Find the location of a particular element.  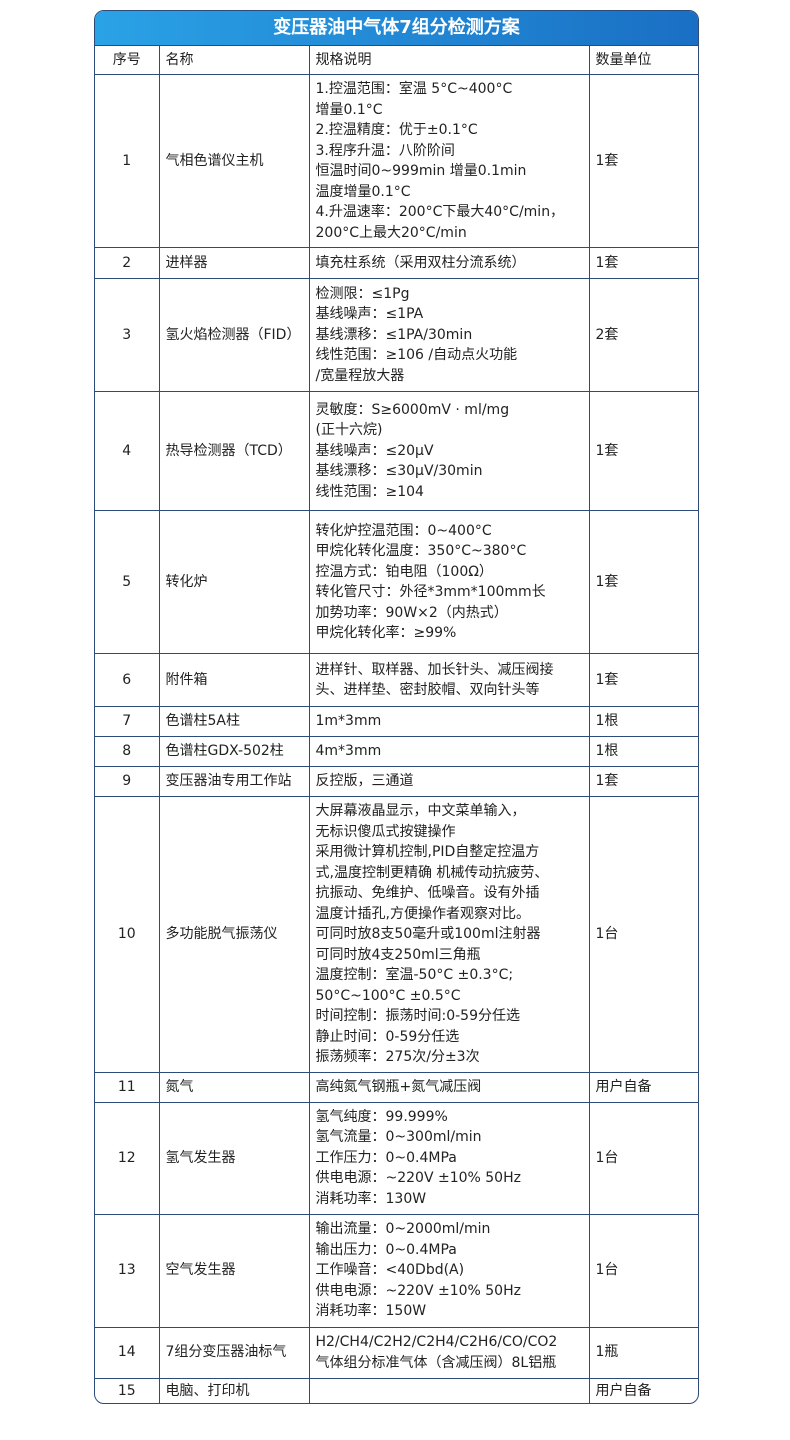

row-no: 9 is located at coordinates (127, 781).